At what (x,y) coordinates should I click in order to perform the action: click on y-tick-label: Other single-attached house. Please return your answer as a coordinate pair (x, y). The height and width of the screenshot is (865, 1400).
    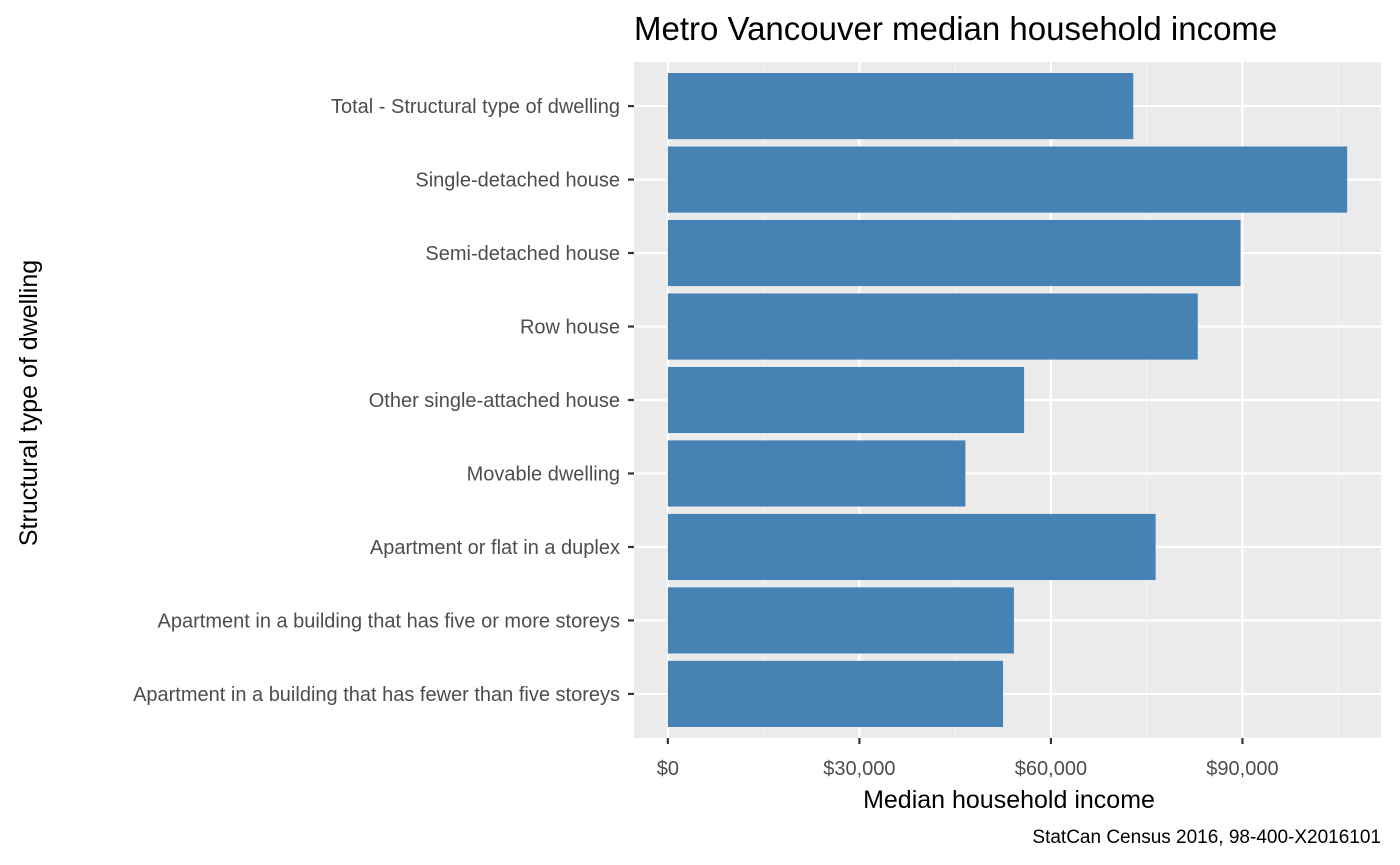
    Looking at the image, I should click on (494, 401).